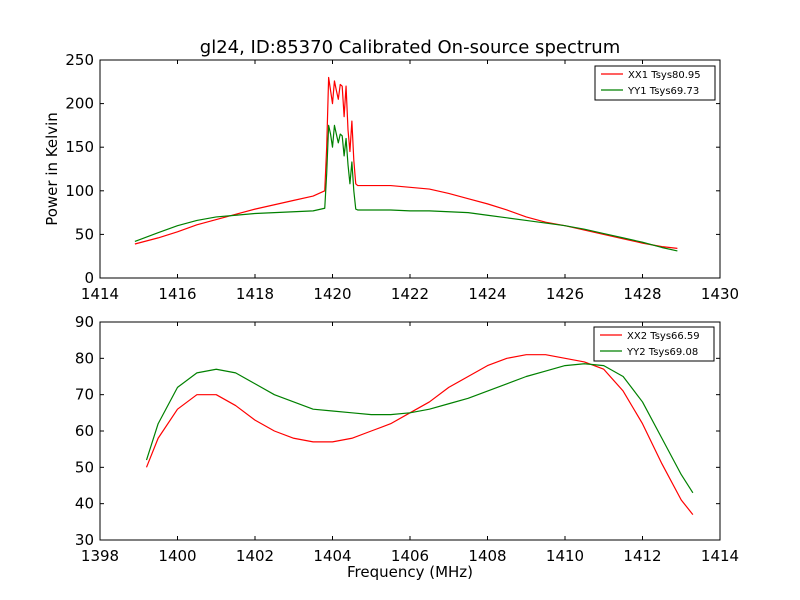 This screenshot has width=800, height=600. What do you see at coordinates (720, 556) in the screenshot?
I see `bottom-x-tick-label: 1414` at bounding box center [720, 556].